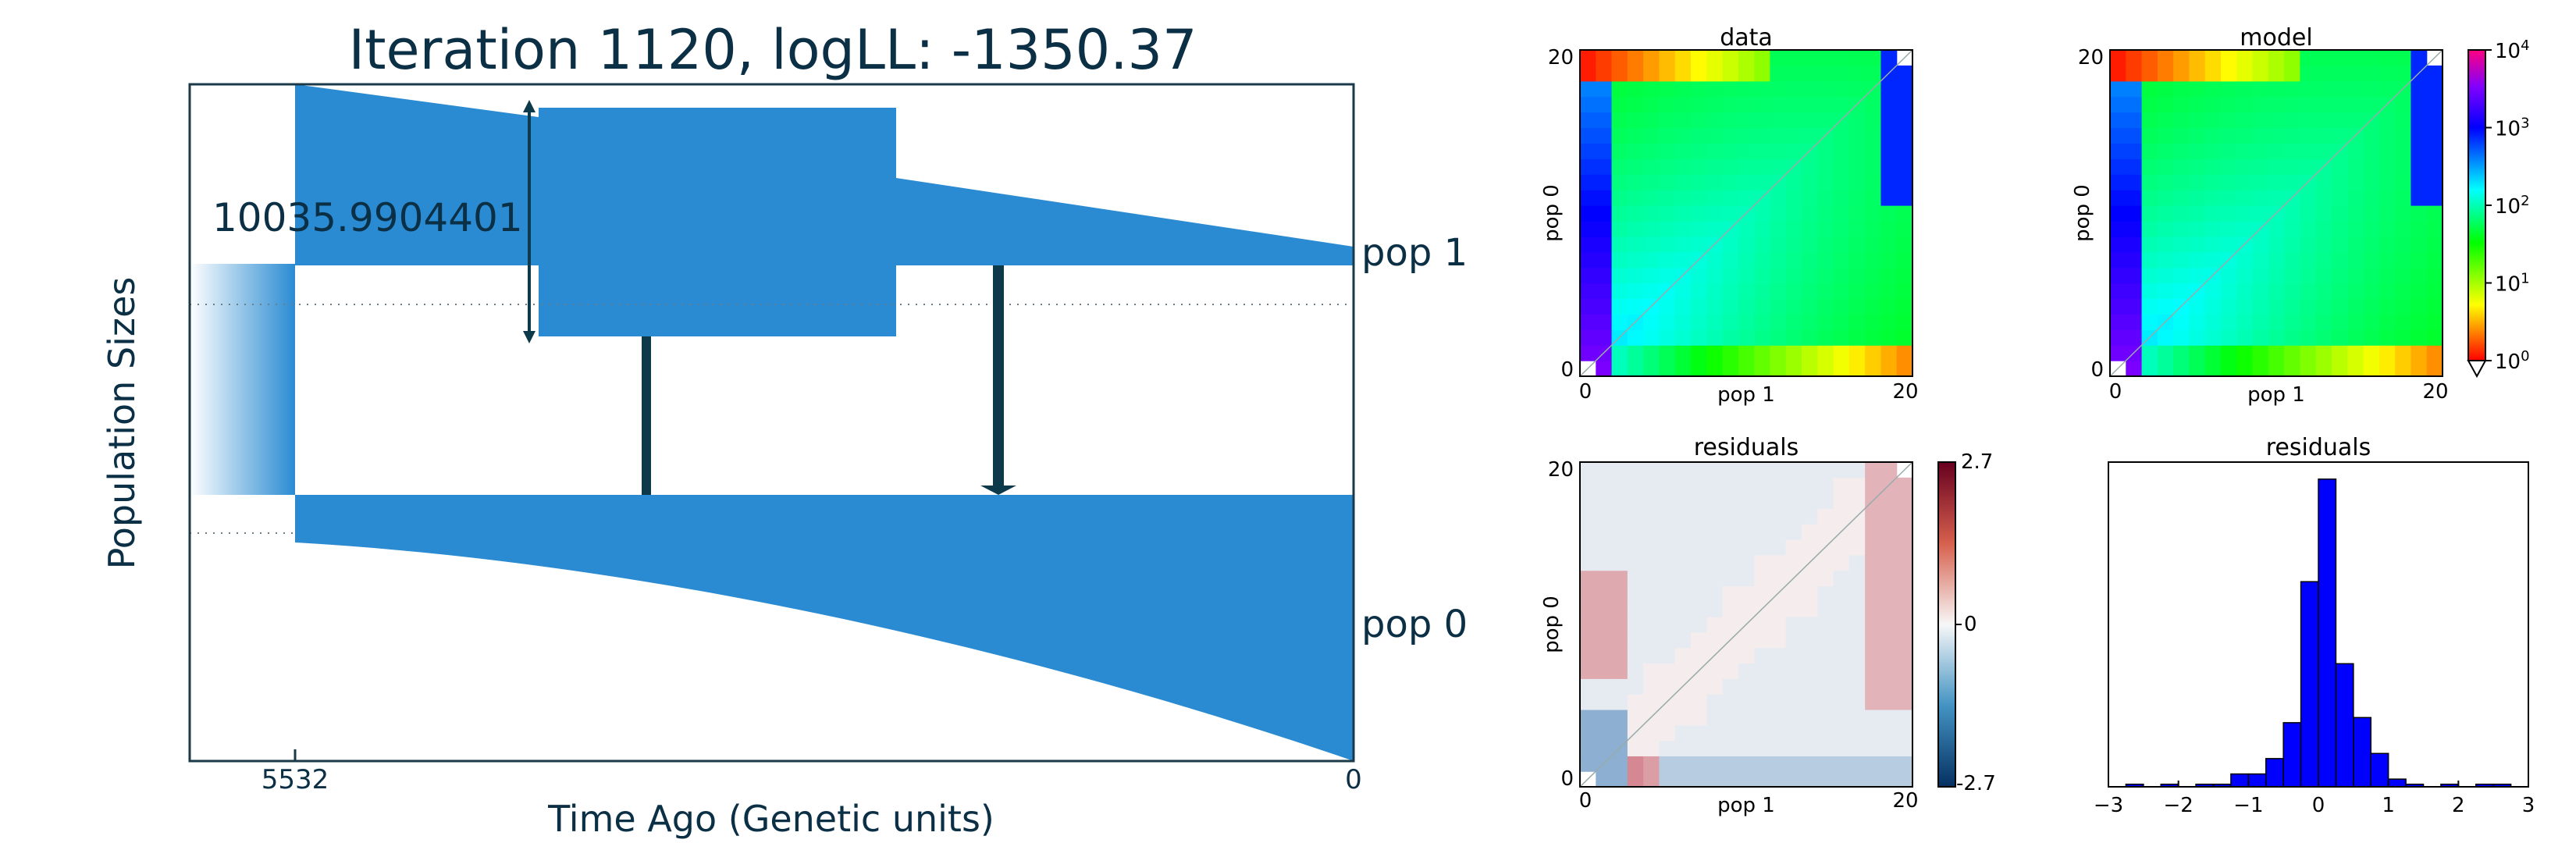 The width and height of the screenshot is (2576, 843). I want to click on pop-0-label: pop 0, so click(1414, 624).